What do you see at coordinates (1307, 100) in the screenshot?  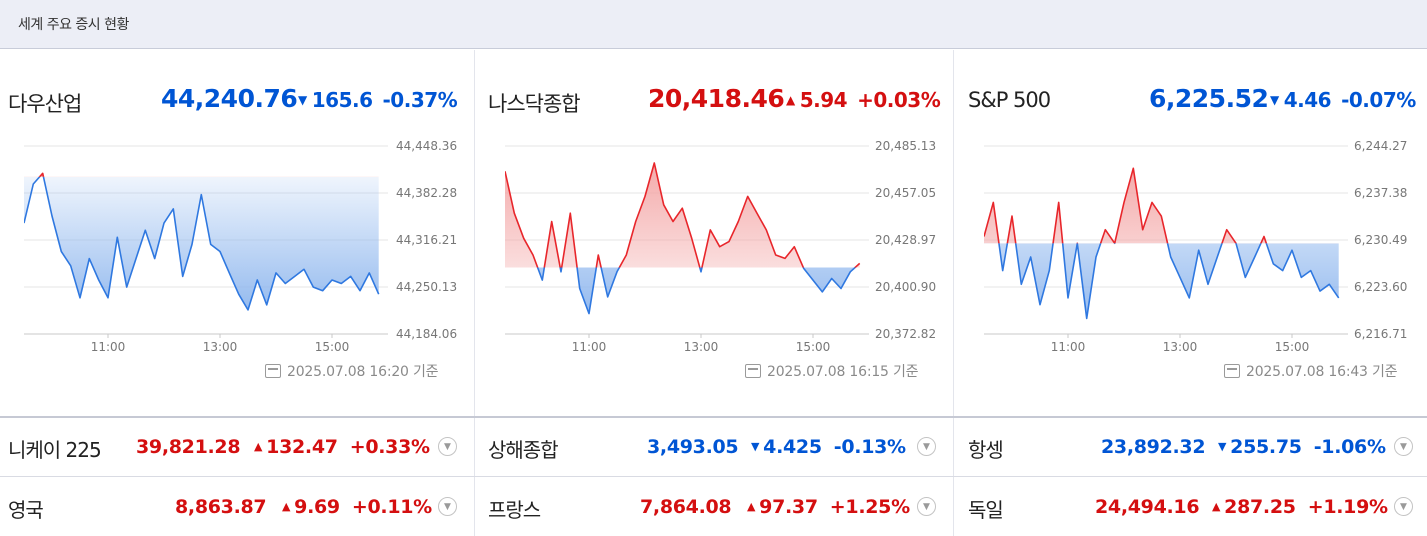 I see `change-amount: 4.46` at bounding box center [1307, 100].